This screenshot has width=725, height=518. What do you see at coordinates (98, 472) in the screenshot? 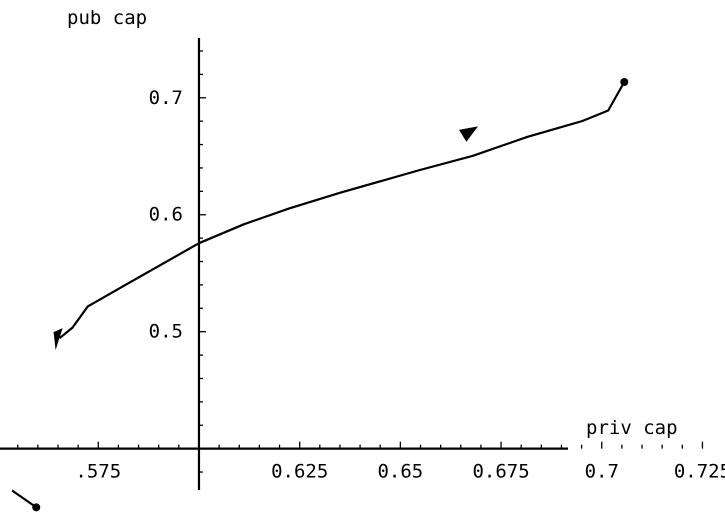
I see `x-tick-label: .575` at bounding box center [98, 472].